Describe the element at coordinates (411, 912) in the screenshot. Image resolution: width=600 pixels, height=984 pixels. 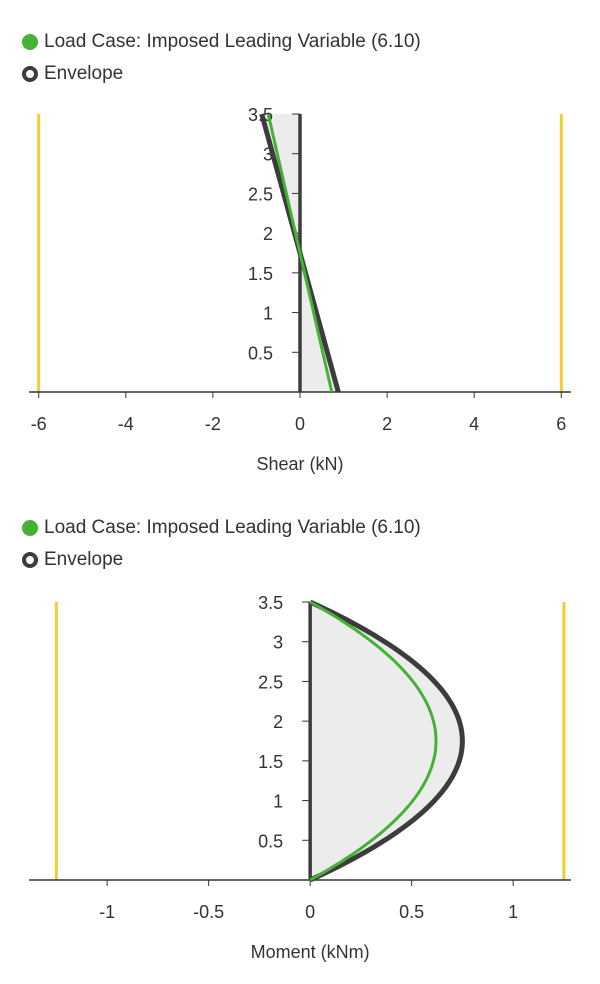
I see `moment-x-tick-label: 0.5` at that location.